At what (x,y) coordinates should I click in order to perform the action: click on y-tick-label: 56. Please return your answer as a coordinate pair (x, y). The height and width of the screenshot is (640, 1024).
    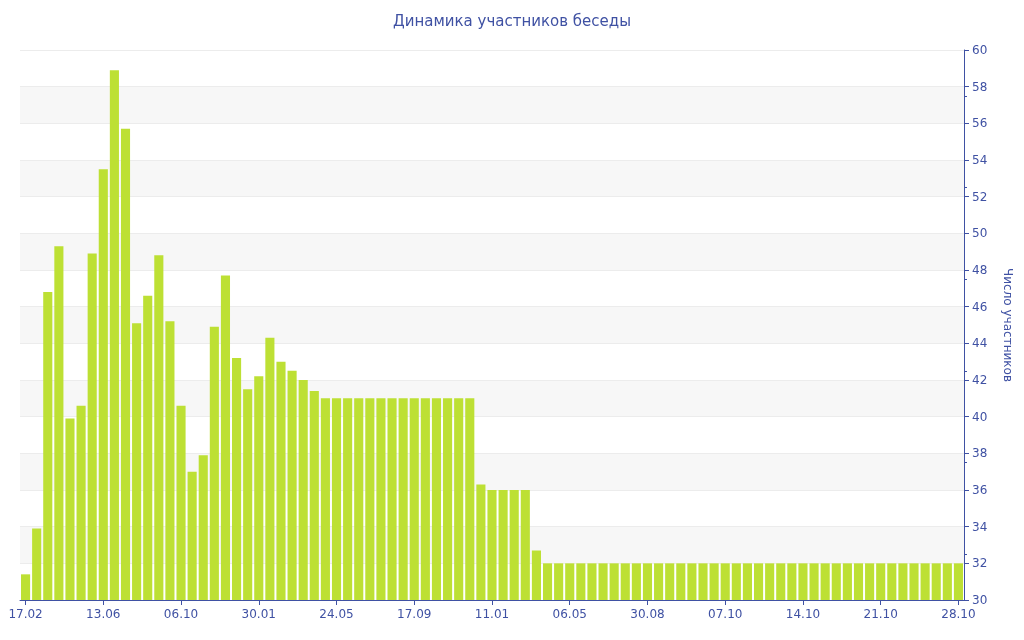
    Looking at the image, I should click on (980, 123).